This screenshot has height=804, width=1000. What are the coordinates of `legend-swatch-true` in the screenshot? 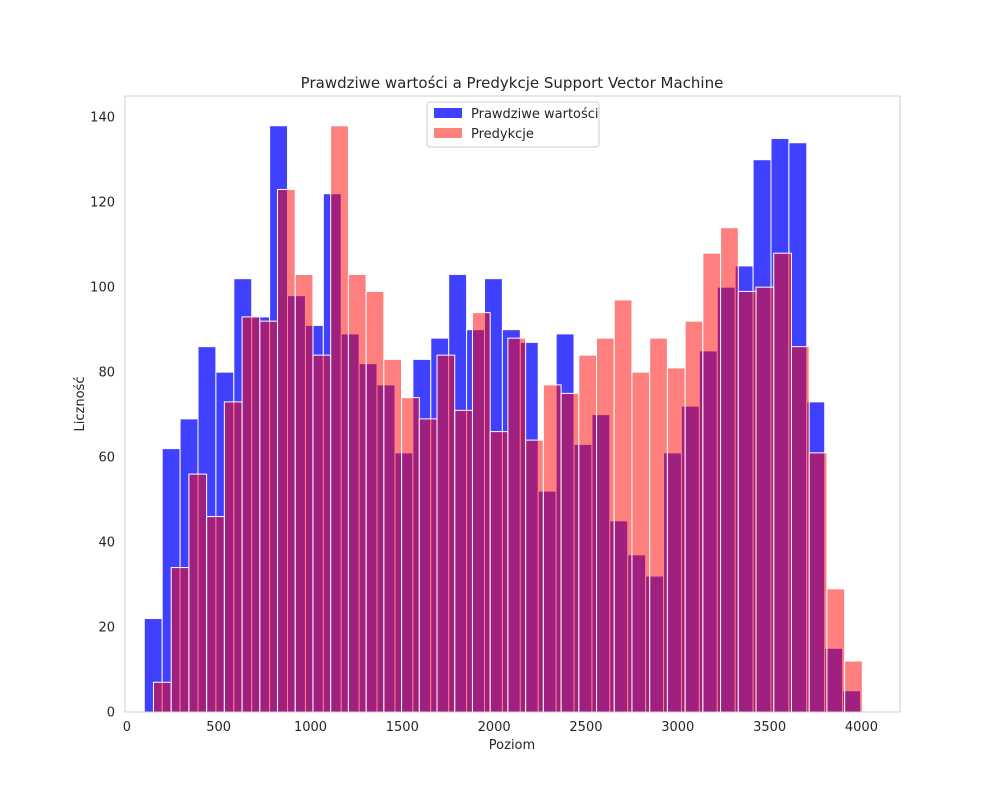 It's located at (448, 113).